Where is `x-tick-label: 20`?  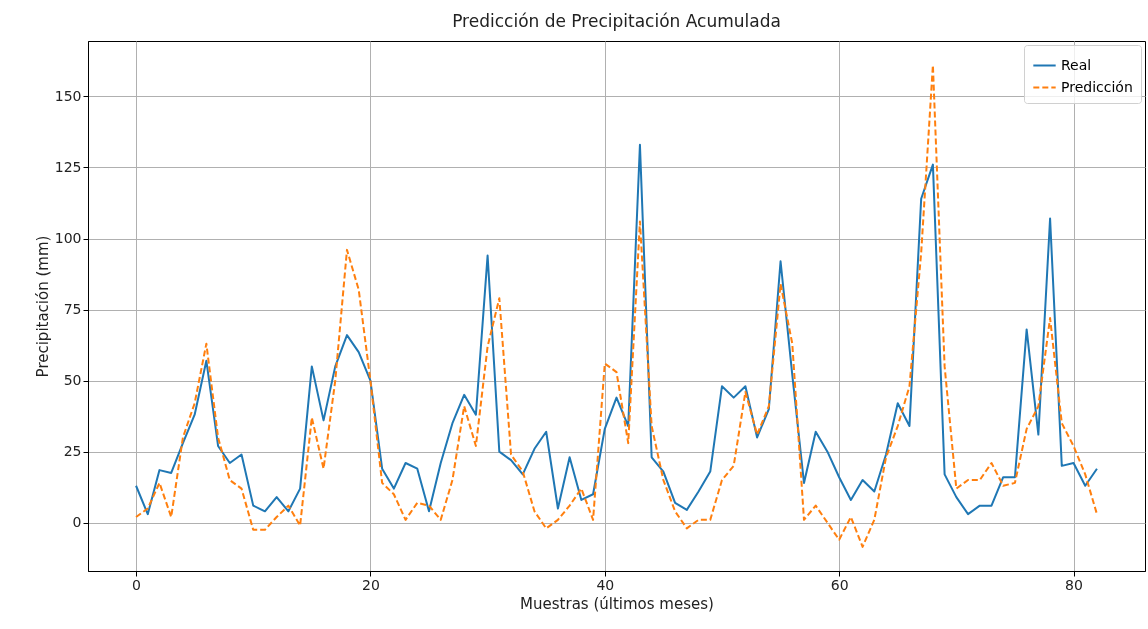
x-tick-label: 20 is located at coordinates (371, 584).